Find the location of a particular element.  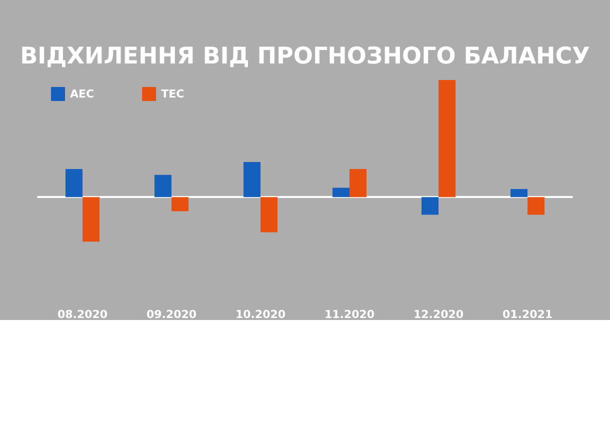

x-tick-label: 10.2020 is located at coordinates (260, 314).